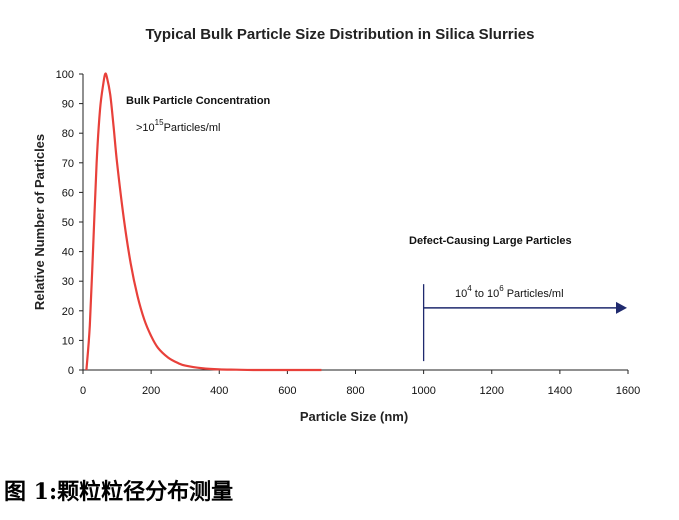 This screenshot has width=679, height=520. What do you see at coordinates (423, 391) in the screenshot?
I see `x-tick-label: 1000` at bounding box center [423, 391].